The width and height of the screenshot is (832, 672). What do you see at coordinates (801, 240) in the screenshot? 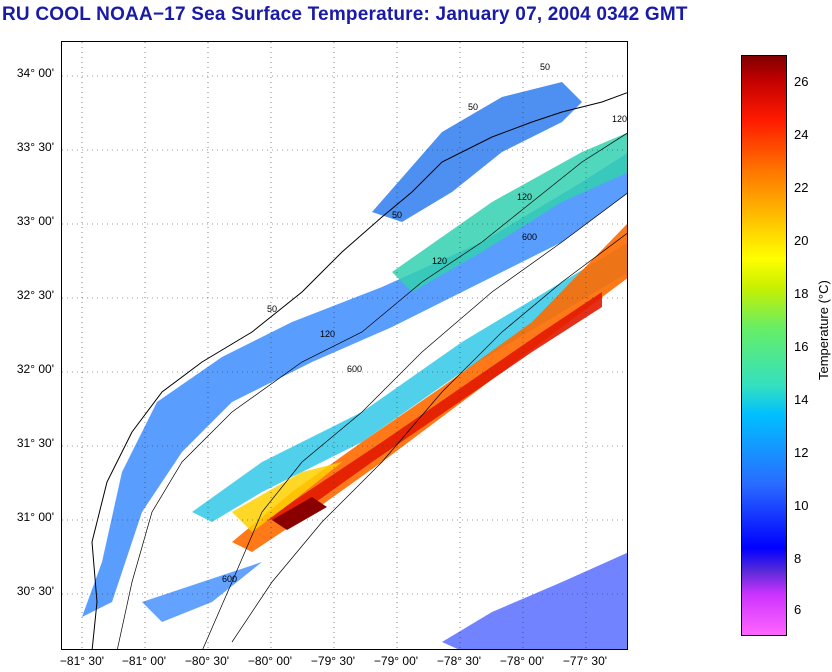
I see `colorbar-tick: 20` at bounding box center [801, 240].